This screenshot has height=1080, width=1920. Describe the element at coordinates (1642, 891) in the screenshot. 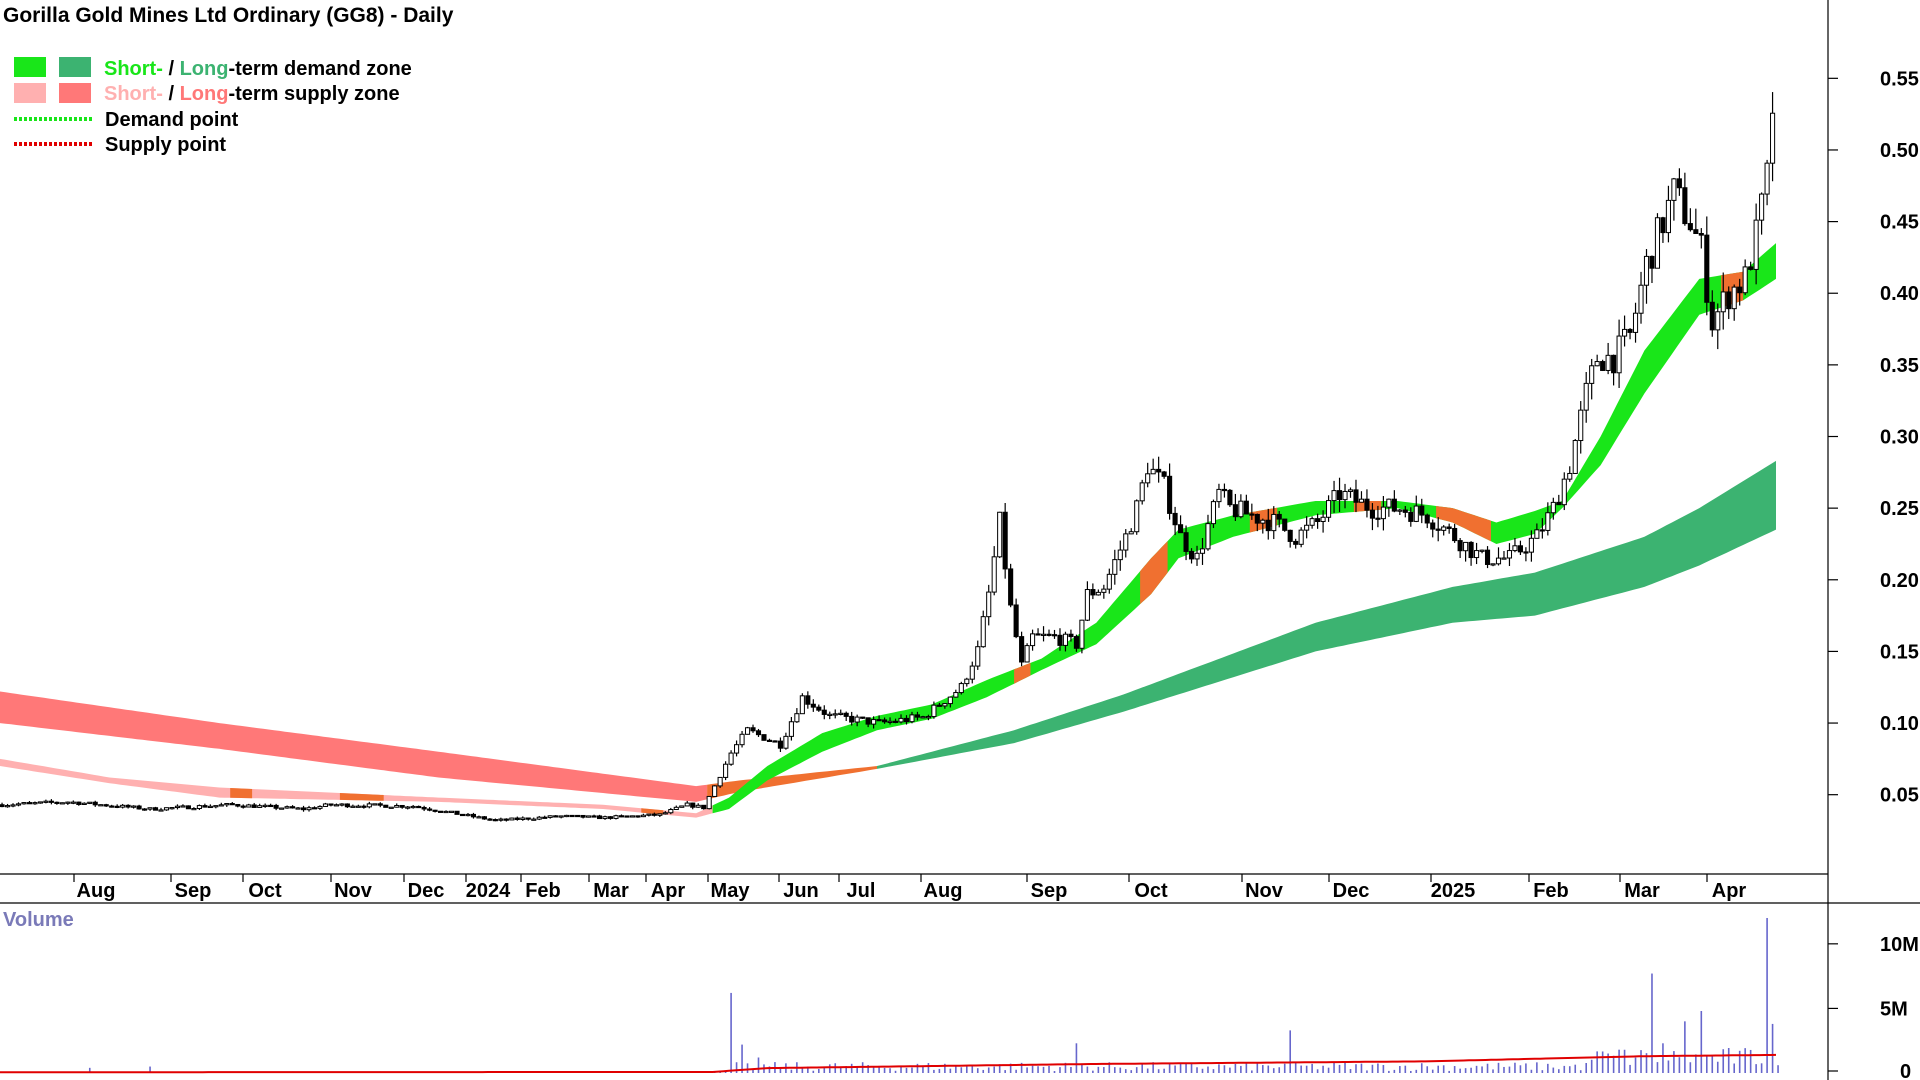

I see `date-tick-label: Mar` at that location.